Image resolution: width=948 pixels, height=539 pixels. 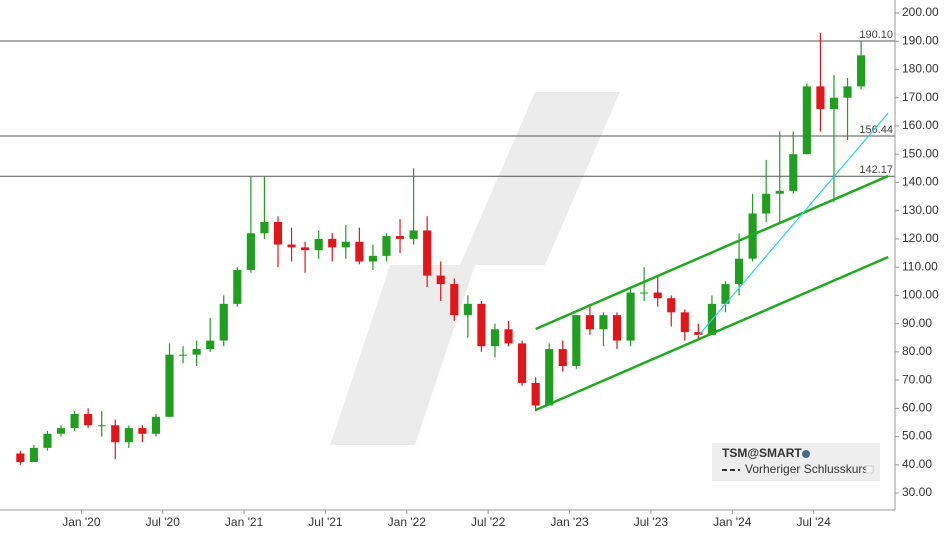 I want to click on y-tick-label: 140.00, so click(x=920, y=182).